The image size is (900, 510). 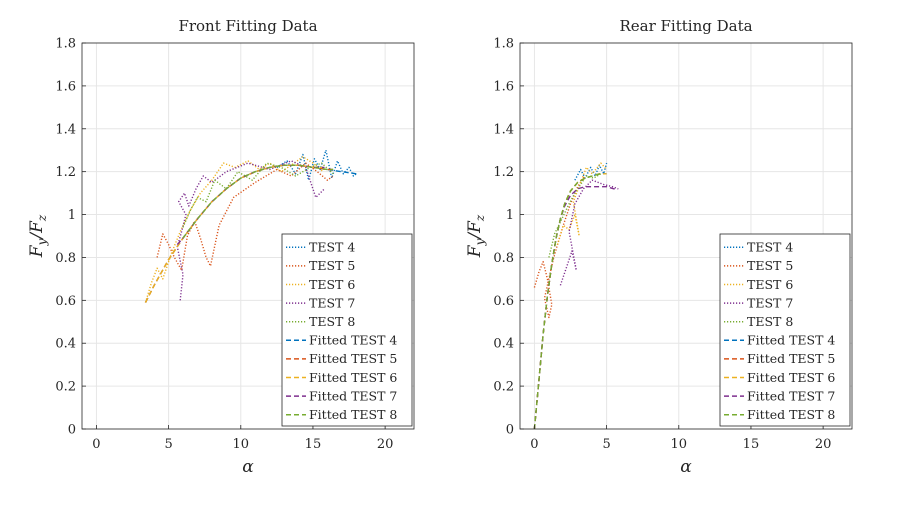 I want to click on chart-title: Front Fitting Data, so click(x=247, y=26).